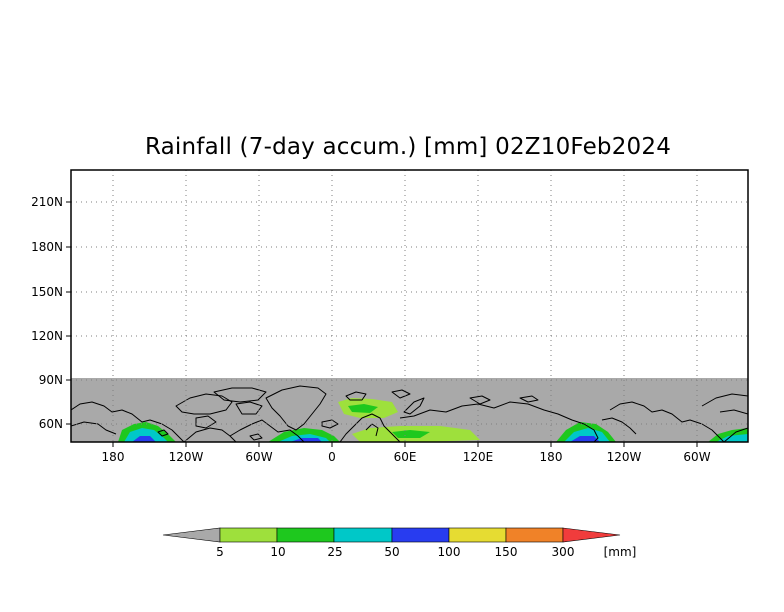  Describe the element at coordinates (563, 552) in the screenshot. I see `colorbar-label: 300` at that location.